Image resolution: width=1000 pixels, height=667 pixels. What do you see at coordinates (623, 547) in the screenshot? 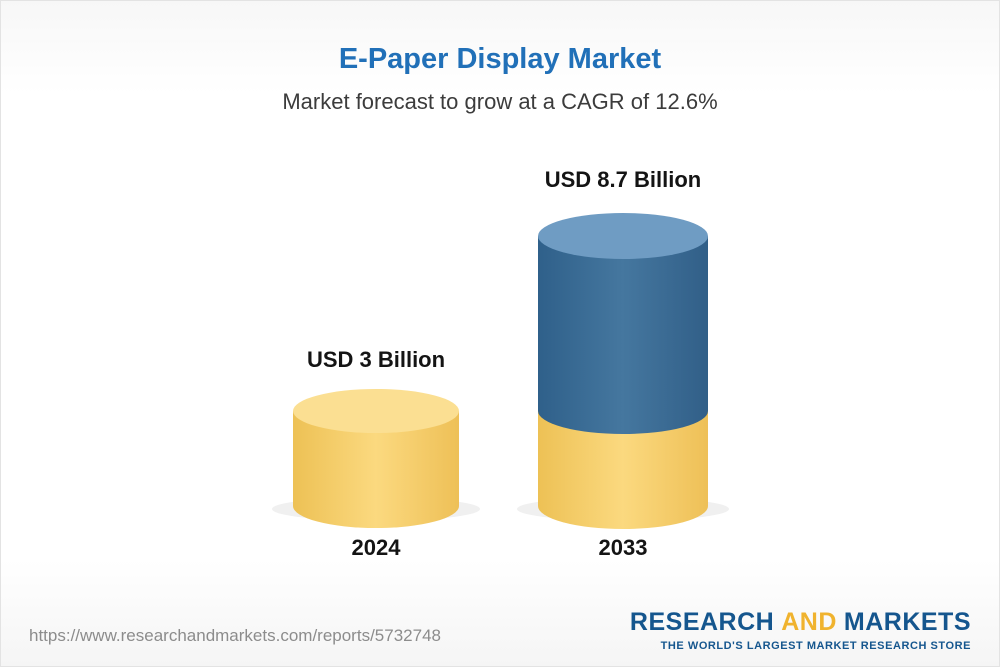
I see `x-tick-2033: 2033` at bounding box center [623, 547].